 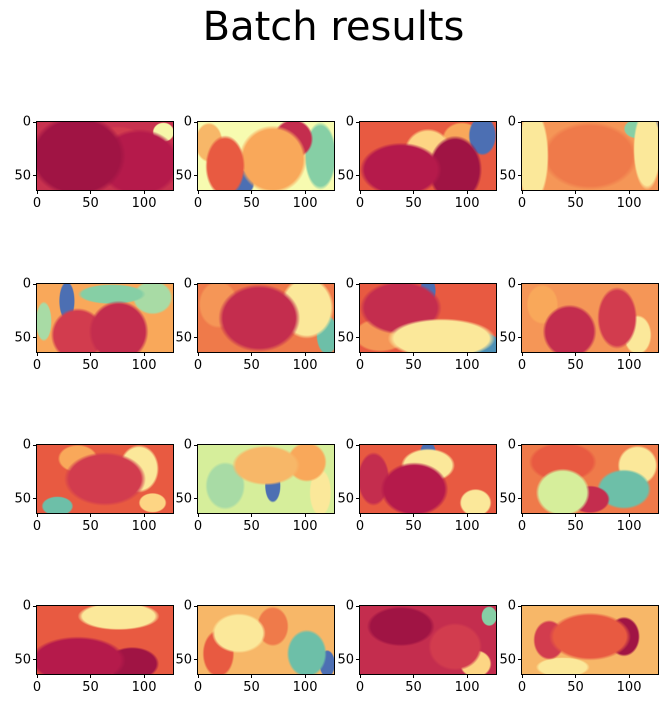 I want to click on subplot-11: 0 50 100 0 50, so click(x=417, y=486).